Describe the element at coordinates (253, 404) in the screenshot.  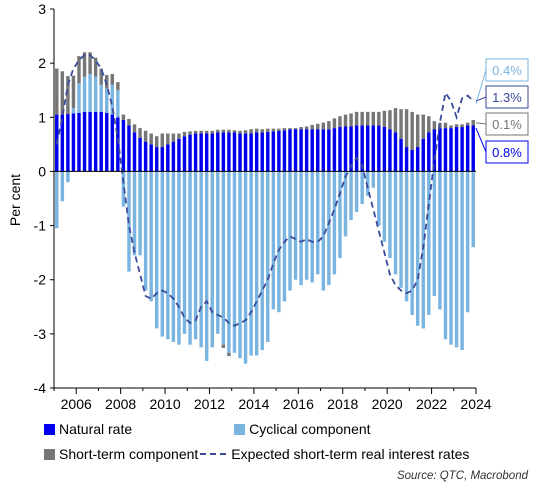
I see `x-tick-label: 2014` at that location.